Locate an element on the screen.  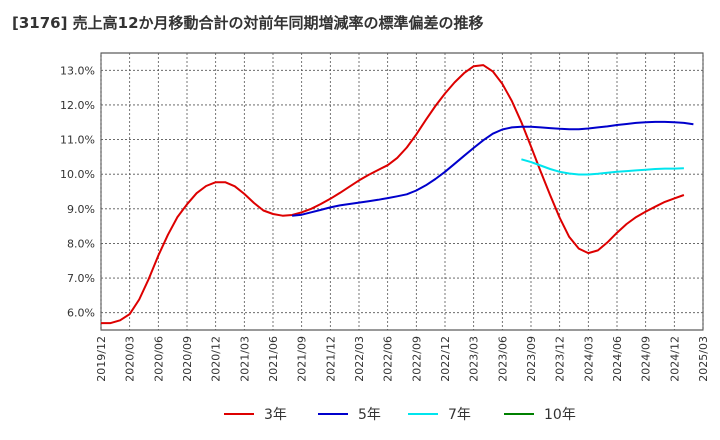
x-tick-label: 2020/12 is located at coordinates (216, 359).